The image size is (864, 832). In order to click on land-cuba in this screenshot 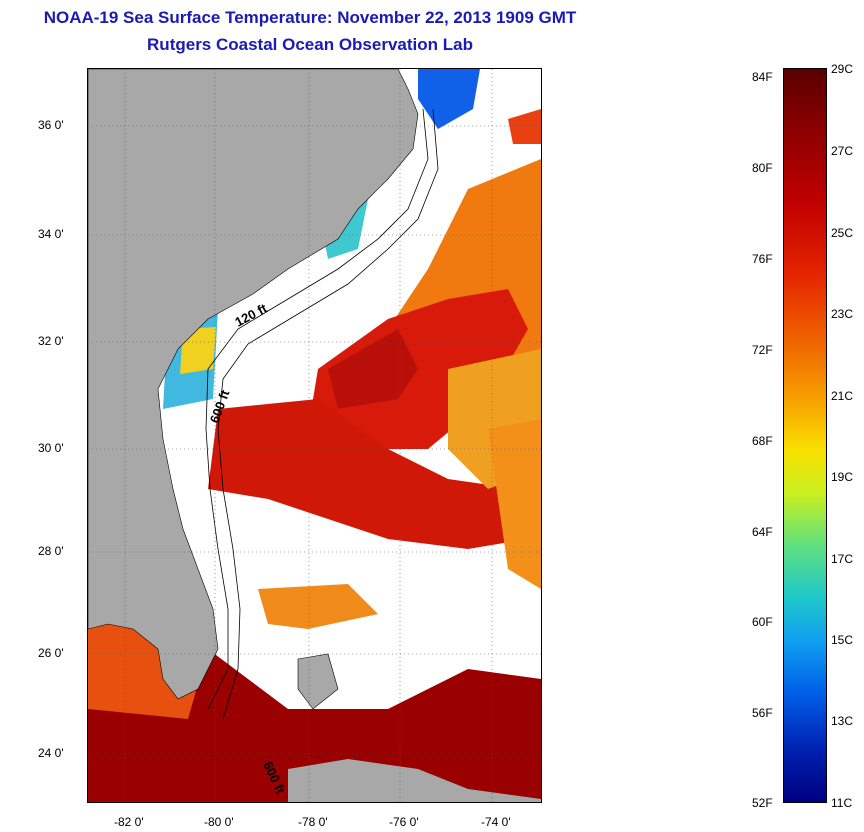, I will do `click(414, 780)`.